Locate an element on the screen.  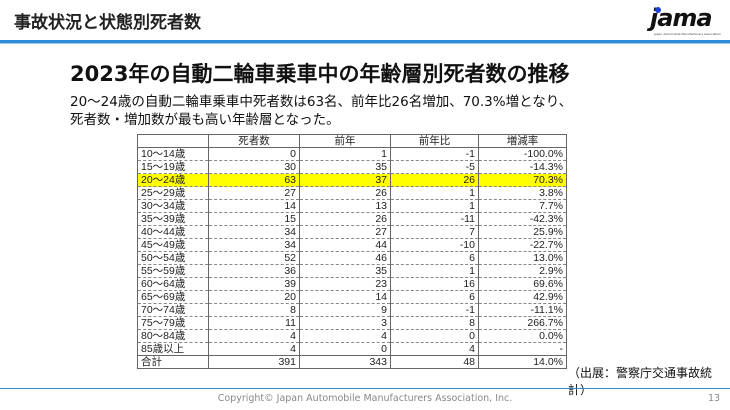
table-cell: 44 is located at coordinates (345, 245).